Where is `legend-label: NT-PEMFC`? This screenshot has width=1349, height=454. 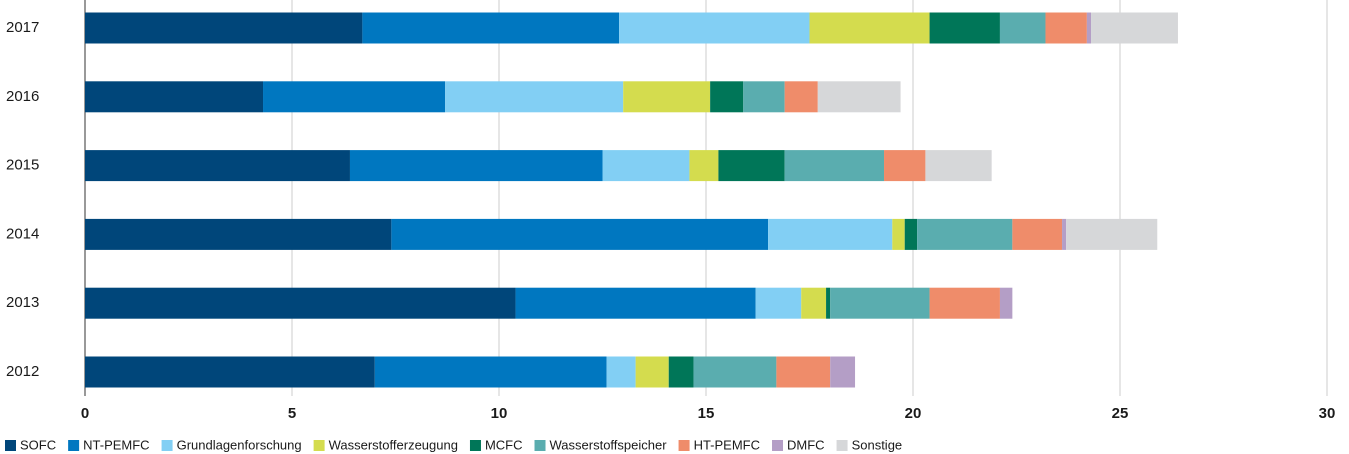
legend-label: NT-PEMFC is located at coordinates (116, 444).